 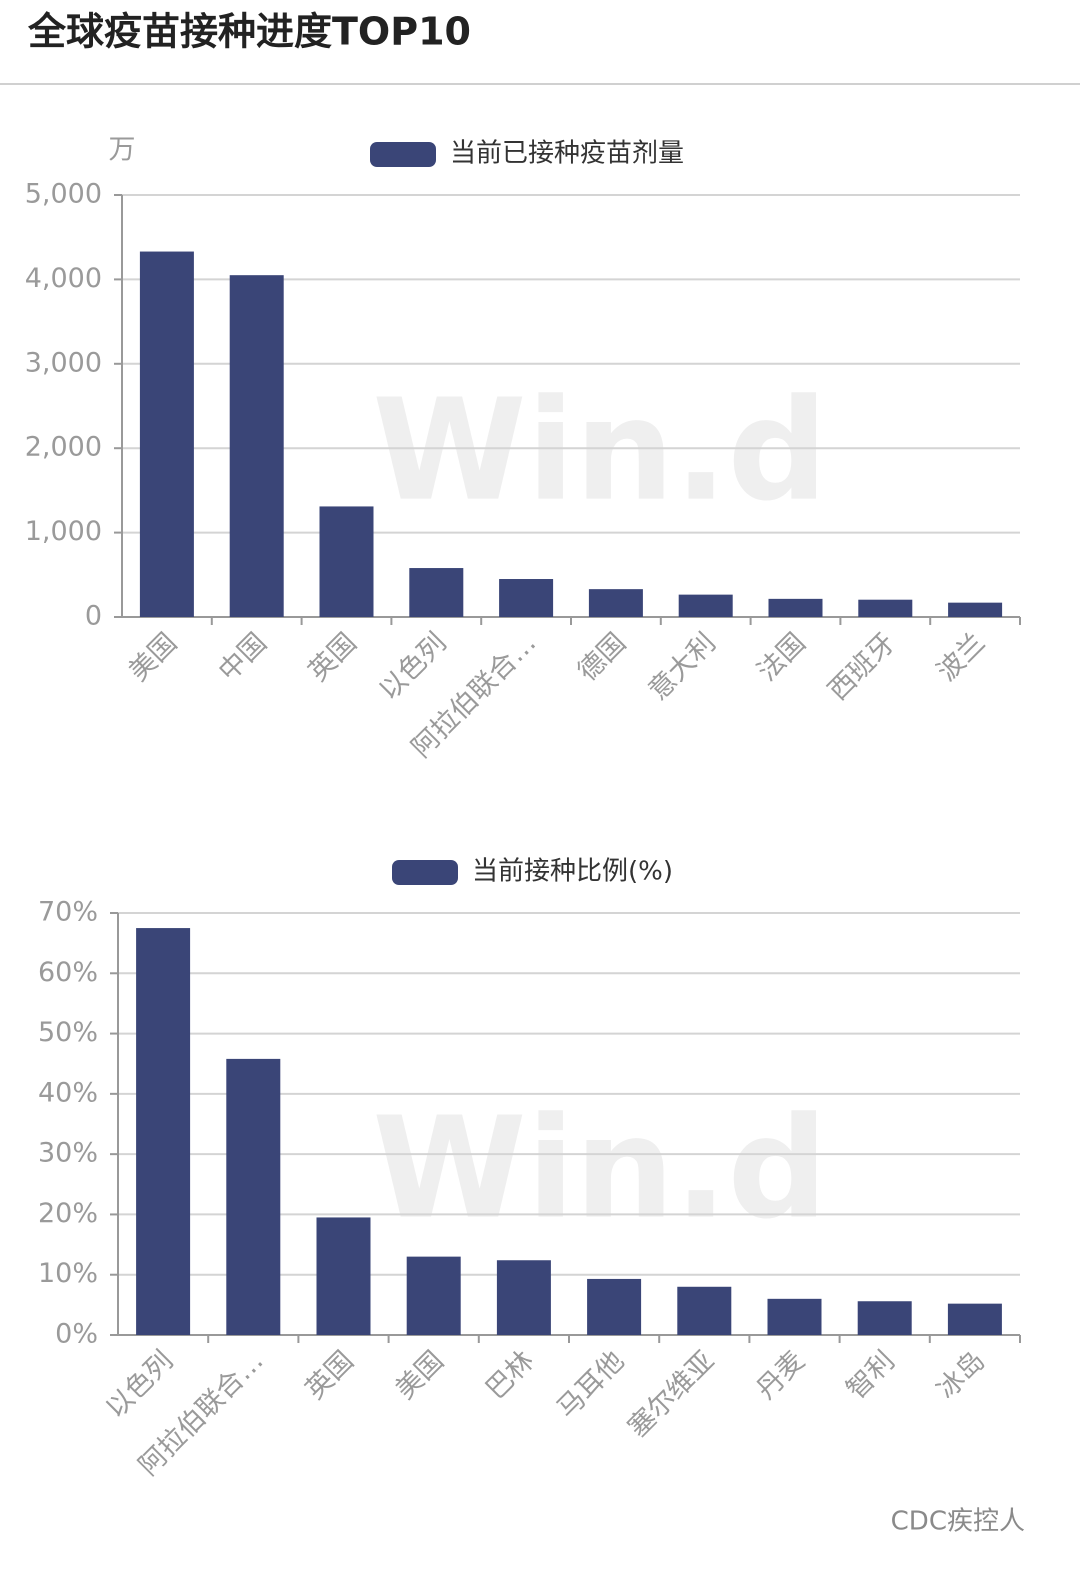 What do you see at coordinates (63, 194) in the screenshot?
I see `y-tick-label: 5,000` at bounding box center [63, 194].